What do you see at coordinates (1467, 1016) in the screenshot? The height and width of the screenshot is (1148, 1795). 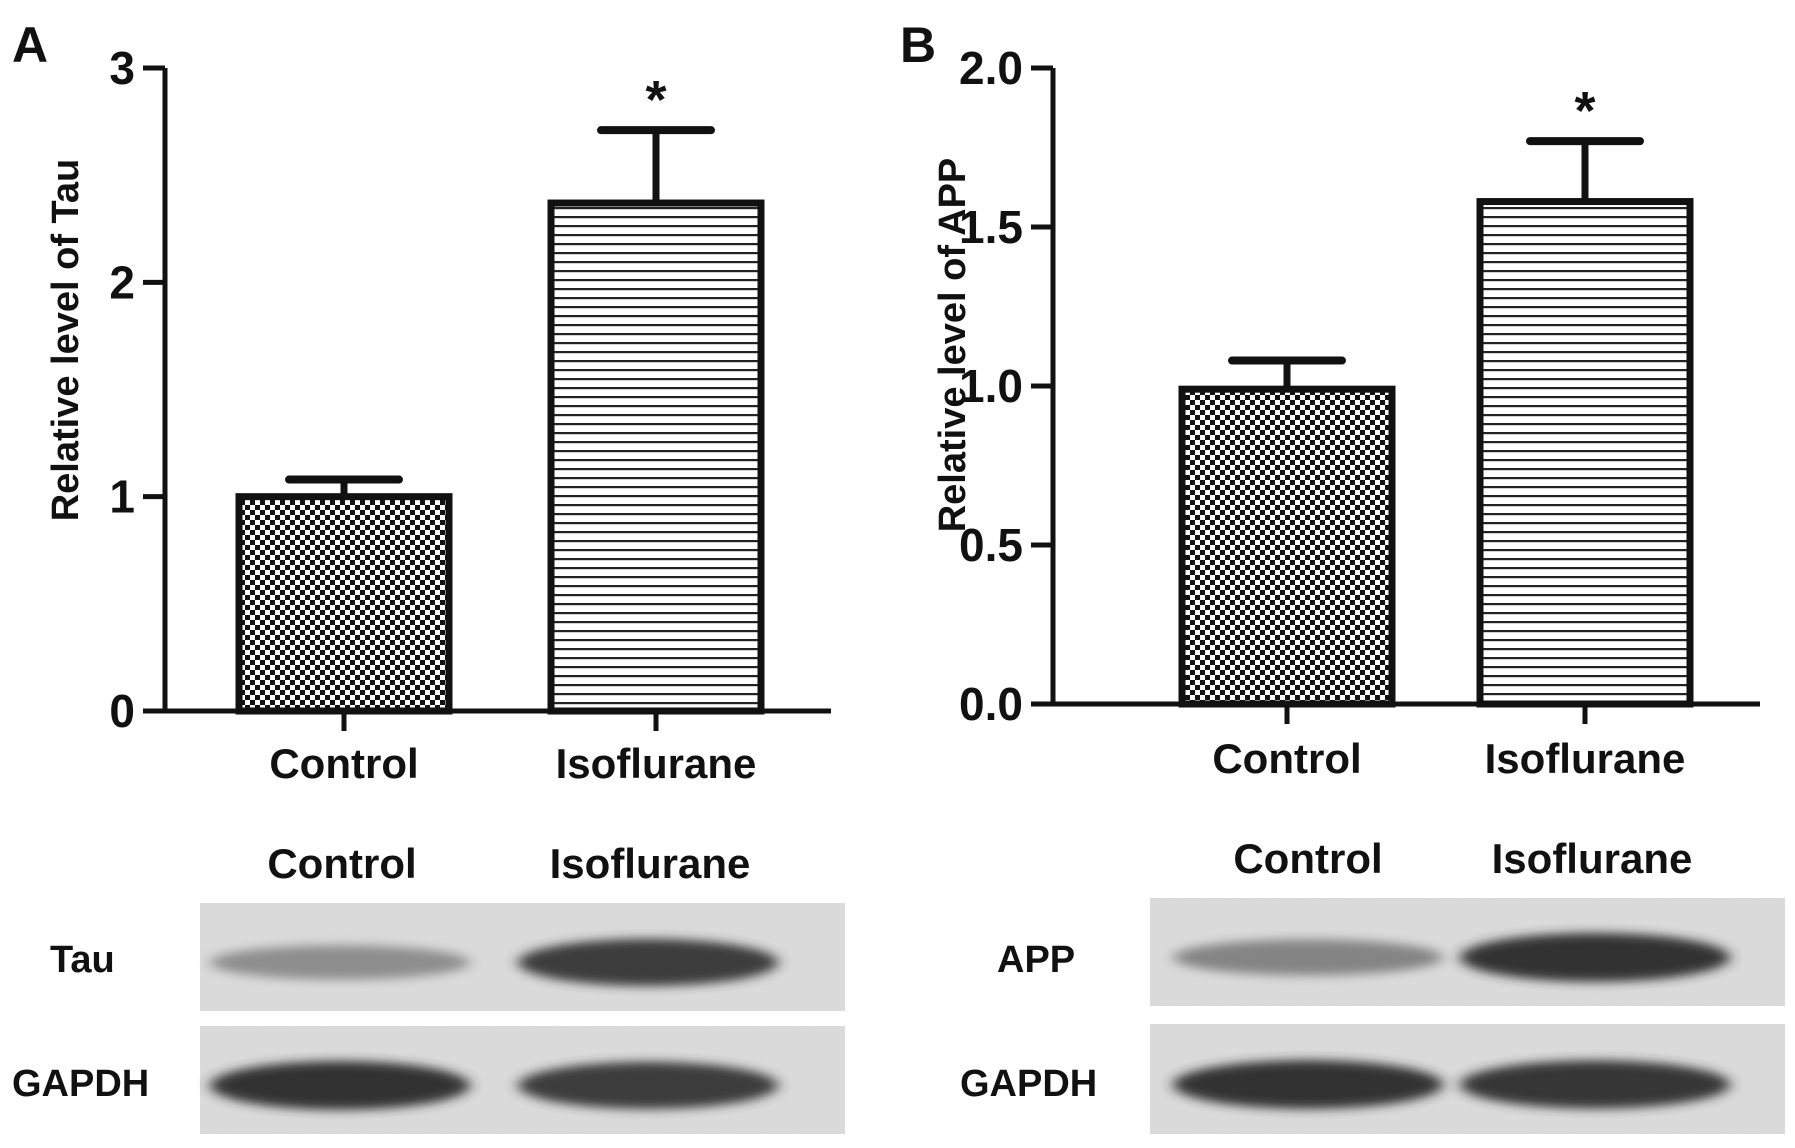 I see `blot-strips-b` at bounding box center [1467, 1016].